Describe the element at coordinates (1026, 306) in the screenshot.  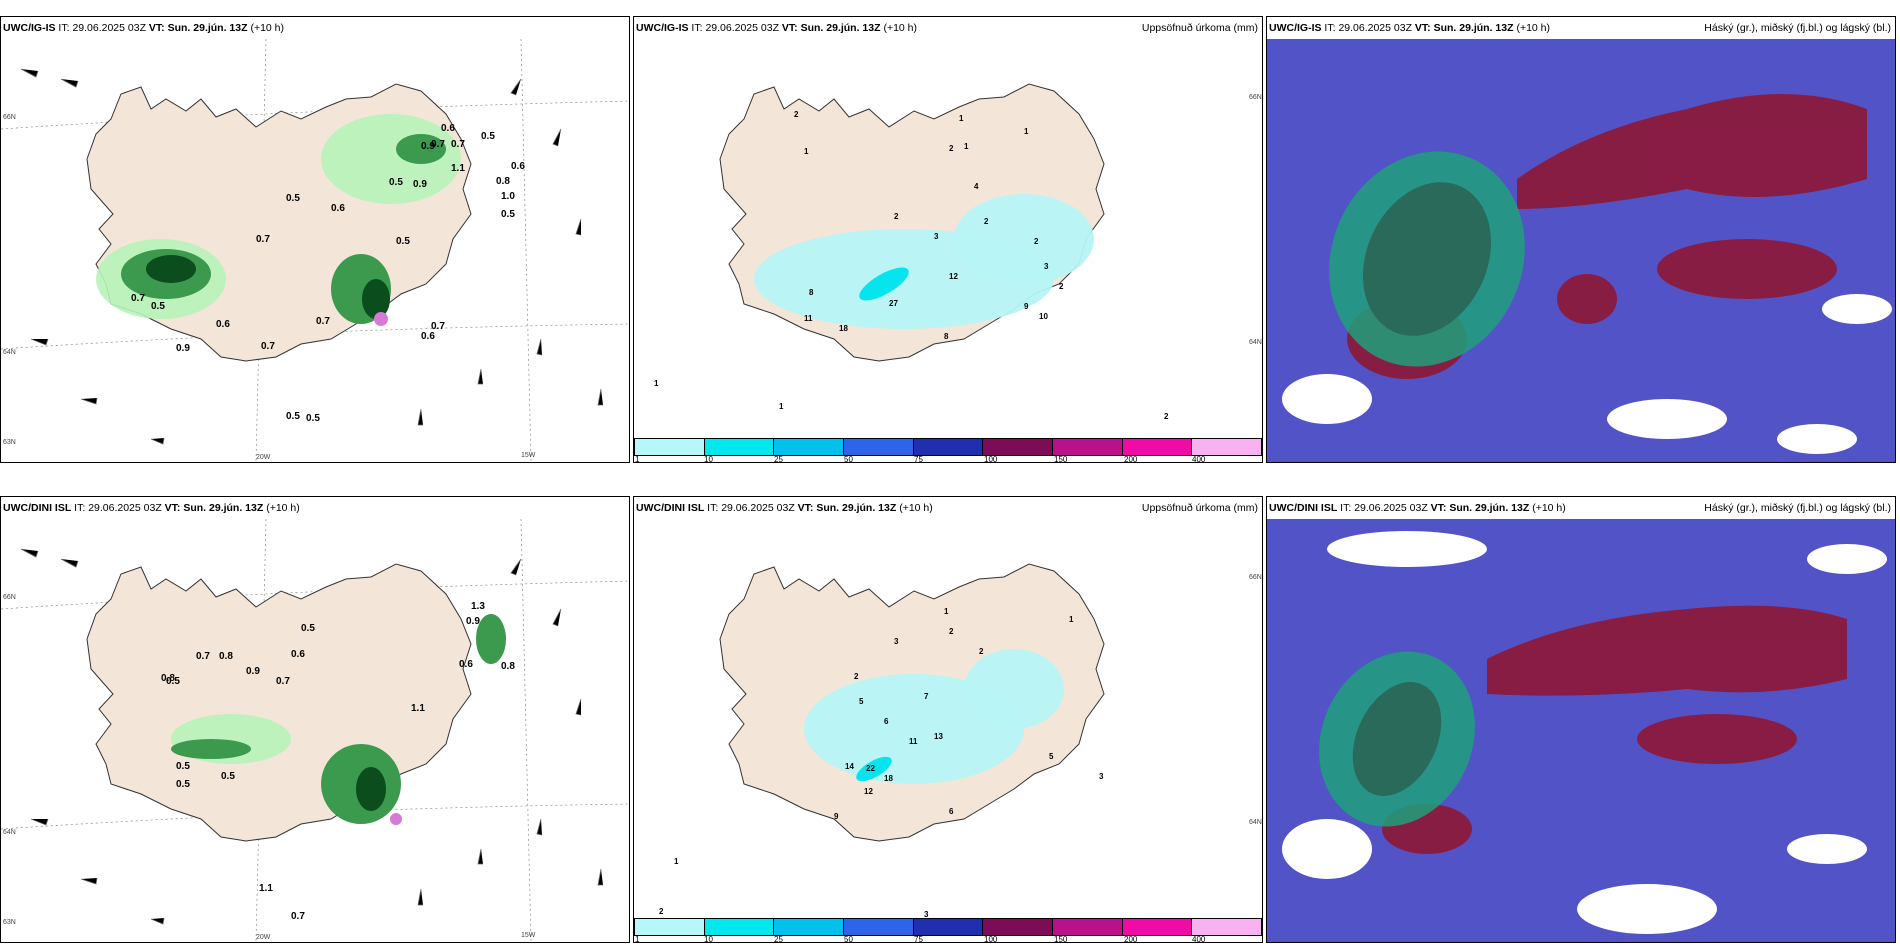
I see `value-label: 9` at that location.